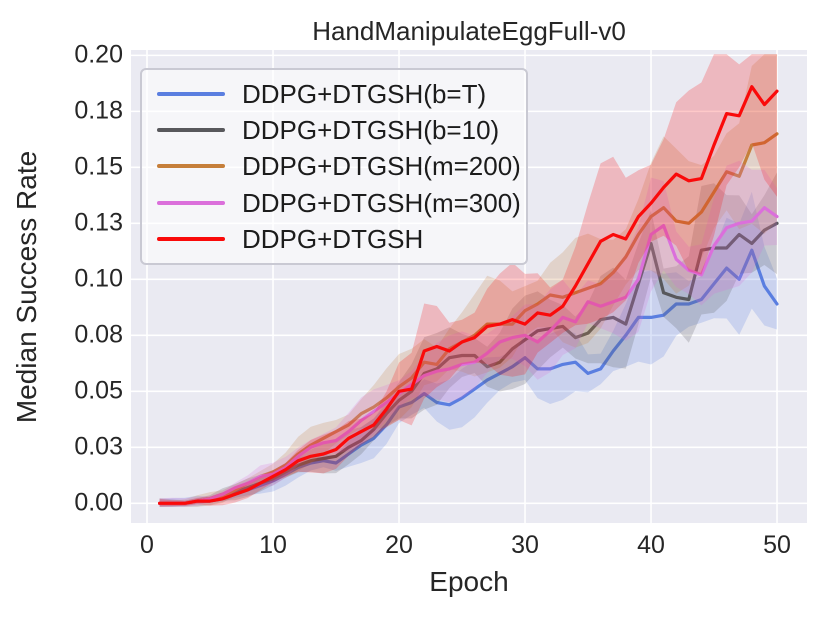 This screenshot has width=830, height=623. I want to click on legend-item: DDPG+DTGSH(m=200), so click(334, 166).